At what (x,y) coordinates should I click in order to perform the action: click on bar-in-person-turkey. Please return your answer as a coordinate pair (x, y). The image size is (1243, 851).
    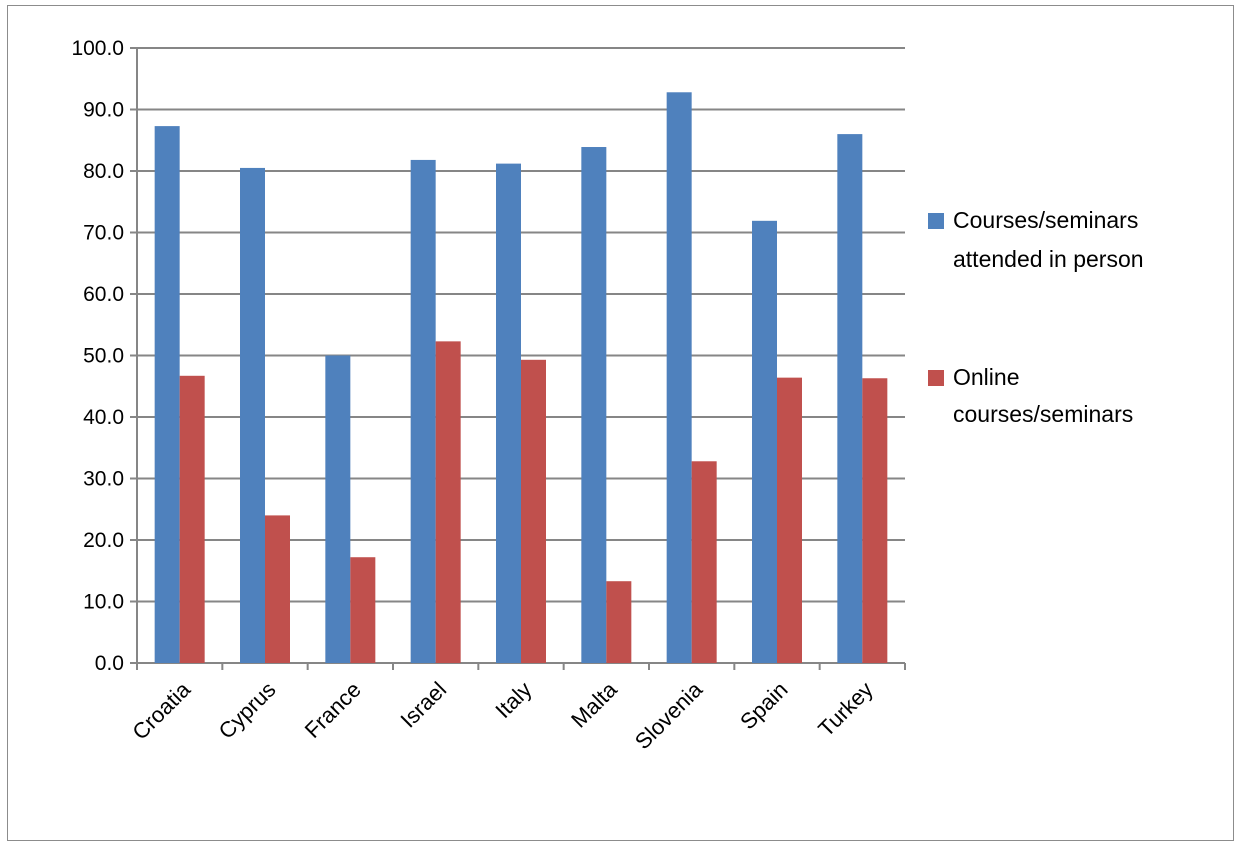
    Looking at the image, I should click on (850, 399).